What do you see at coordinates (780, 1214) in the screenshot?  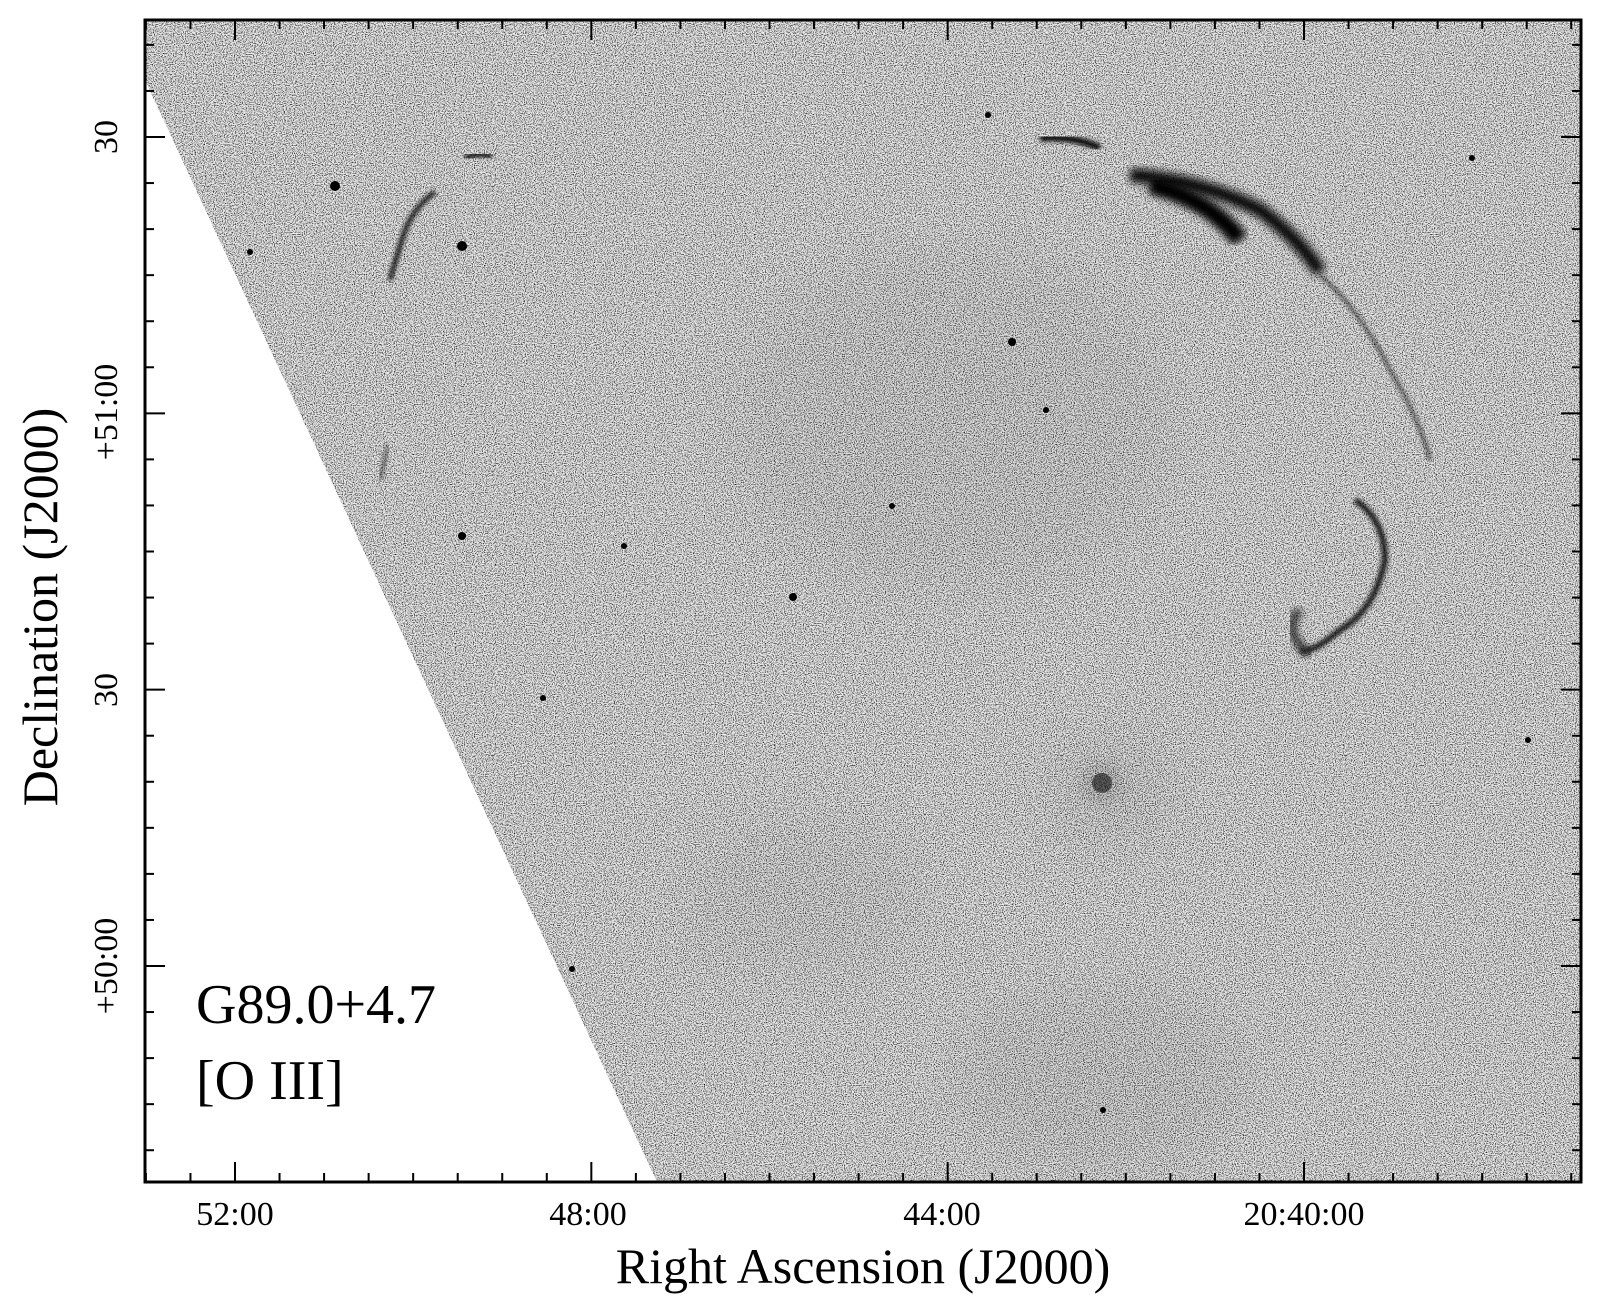 I see `x-axis-tick-labels: 52:00 48:00 44:00 20:40:00` at bounding box center [780, 1214].